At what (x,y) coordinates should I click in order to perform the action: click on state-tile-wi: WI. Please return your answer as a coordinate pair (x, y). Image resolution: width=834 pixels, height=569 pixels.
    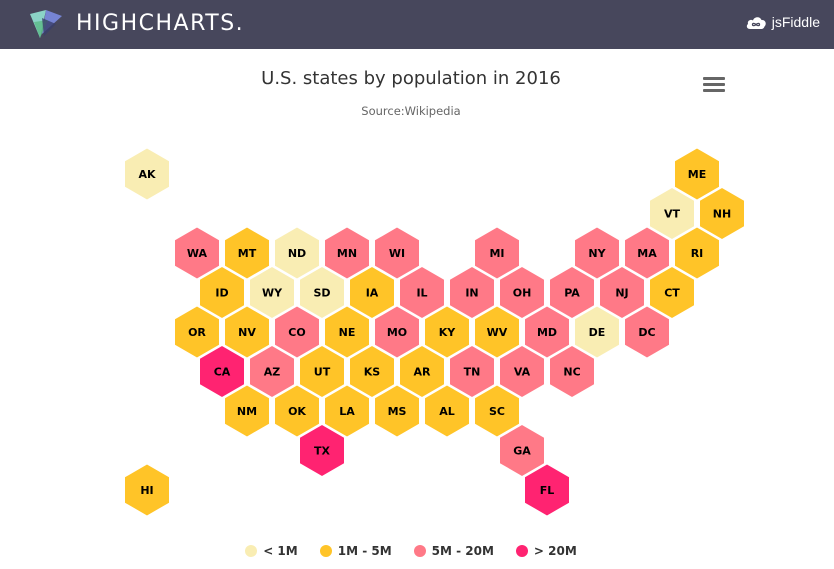
    Looking at the image, I should click on (397, 253).